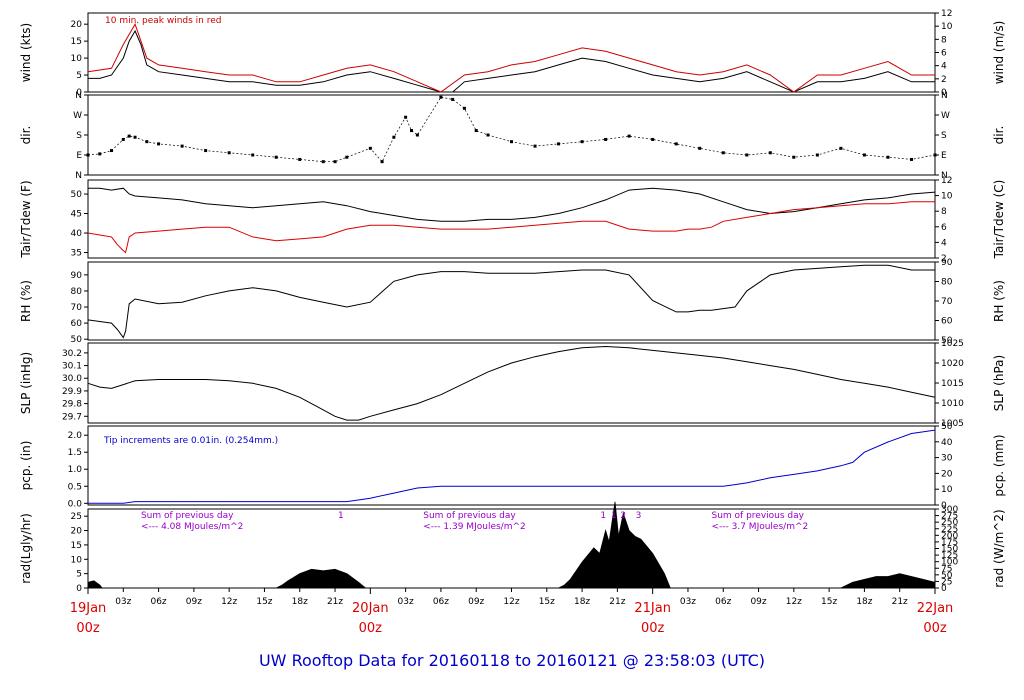  What do you see at coordinates (406, 602) in the screenshot?
I see `x-hour-tick-label: 03z` at bounding box center [406, 602].